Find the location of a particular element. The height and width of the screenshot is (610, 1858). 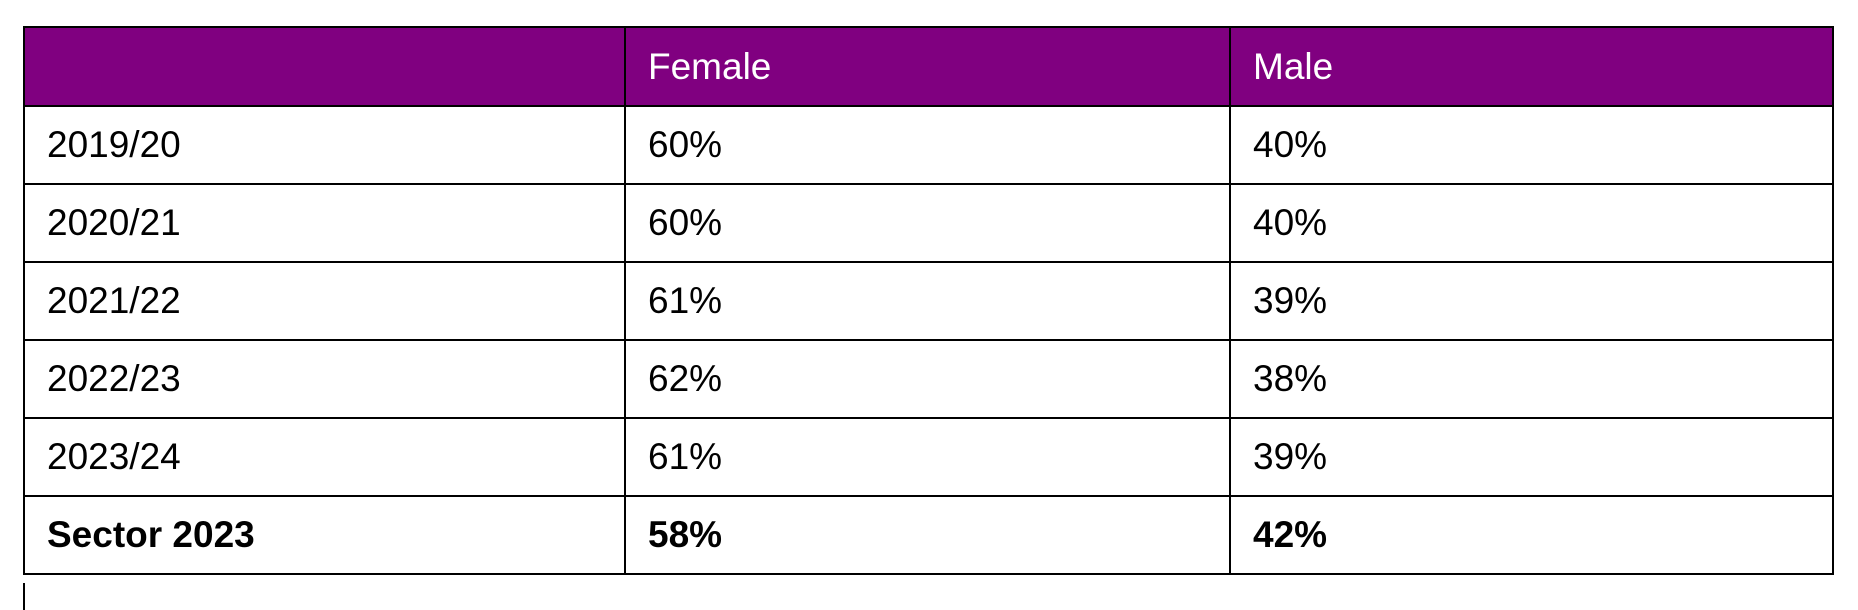

header-row: Female Male is located at coordinates (928, 66).